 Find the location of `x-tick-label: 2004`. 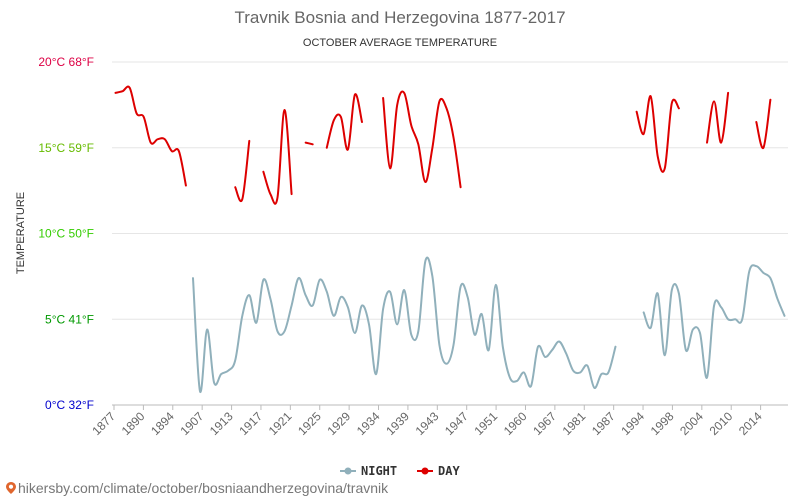

x-tick-label: 2004 is located at coordinates (691, 423).